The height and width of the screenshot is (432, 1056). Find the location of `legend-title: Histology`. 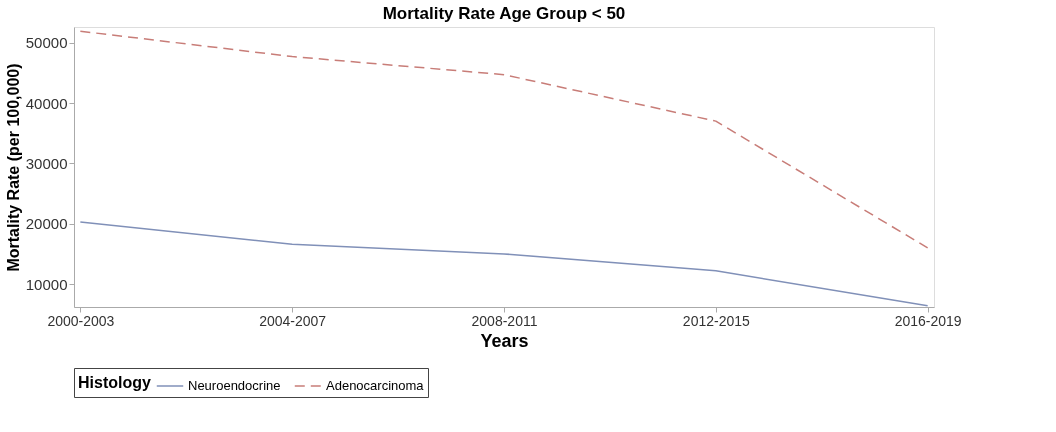

legend-title: Histology is located at coordinates (114, 382).